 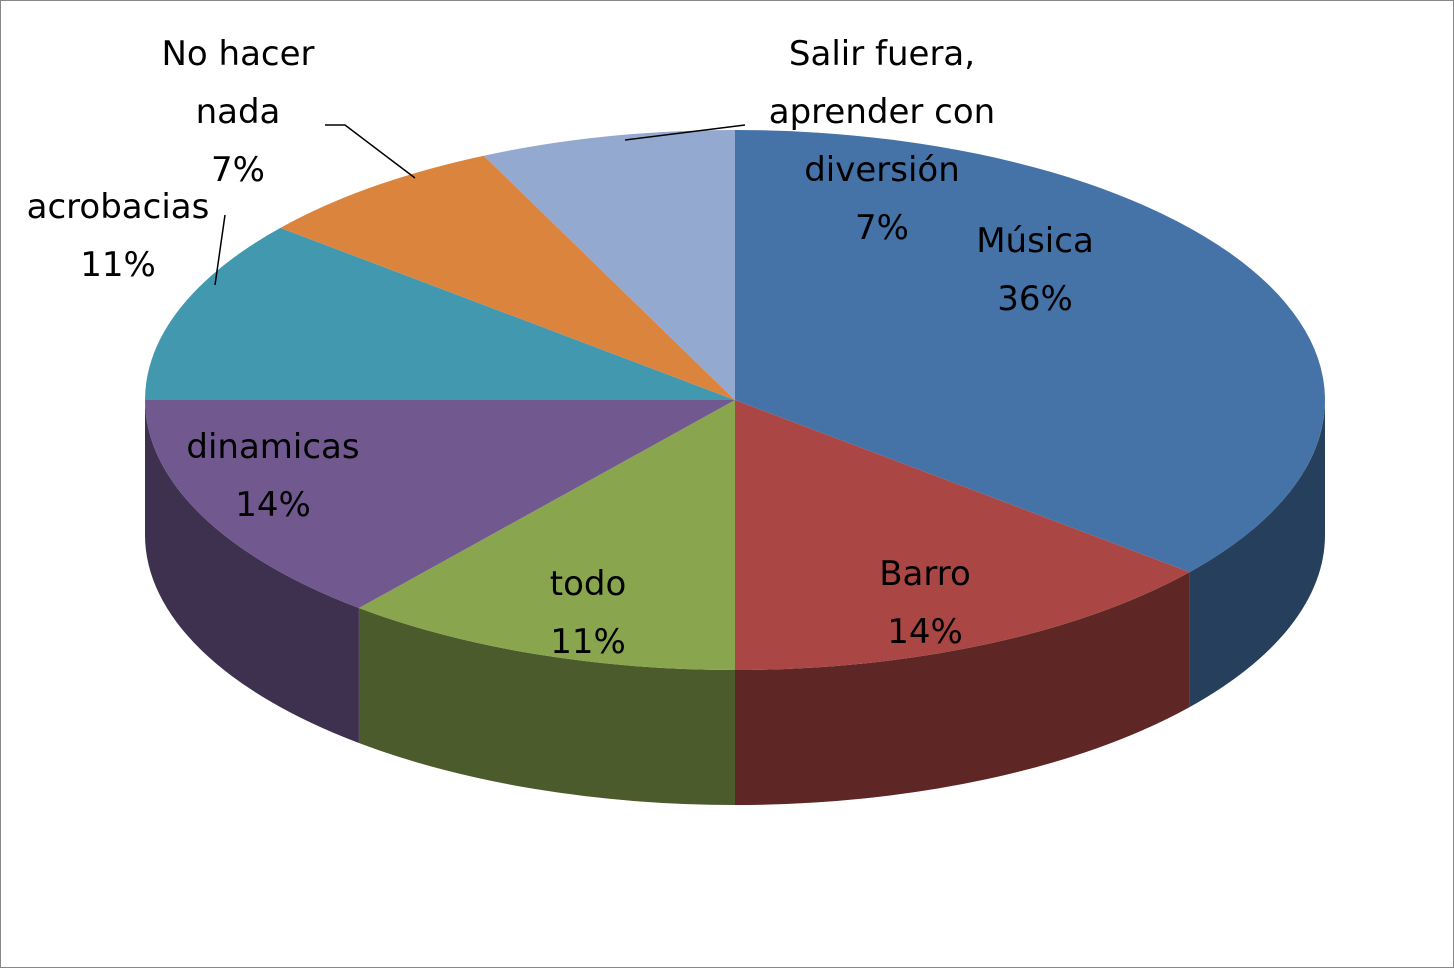 I want to click on percent-label: 36%, so click(x=1035, y=299).